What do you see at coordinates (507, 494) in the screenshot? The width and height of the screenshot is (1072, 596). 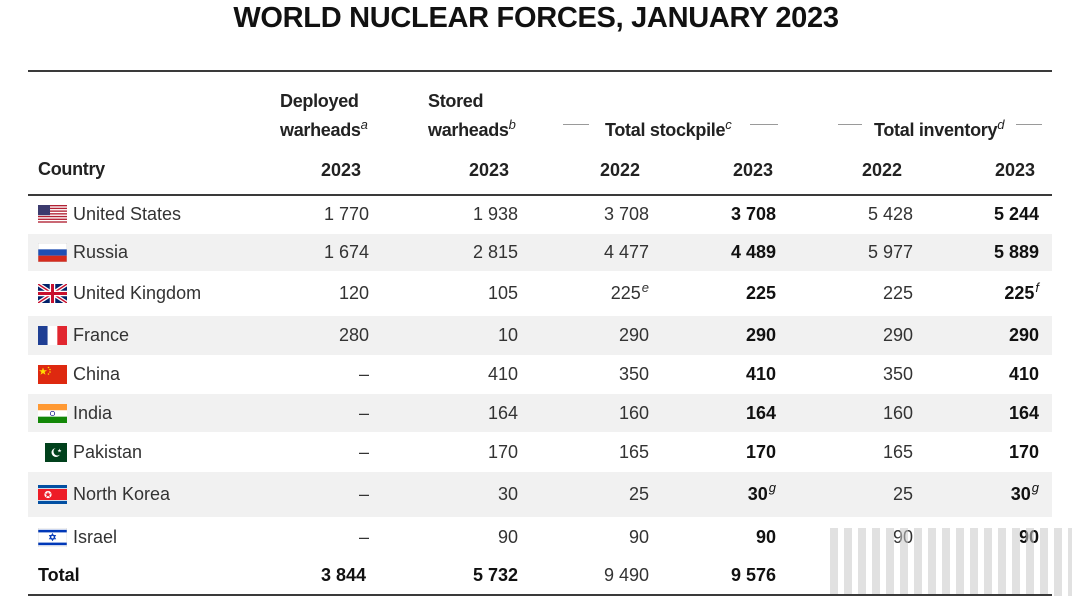 I see `cell-stored: 30` at bounding box center [507, 494].